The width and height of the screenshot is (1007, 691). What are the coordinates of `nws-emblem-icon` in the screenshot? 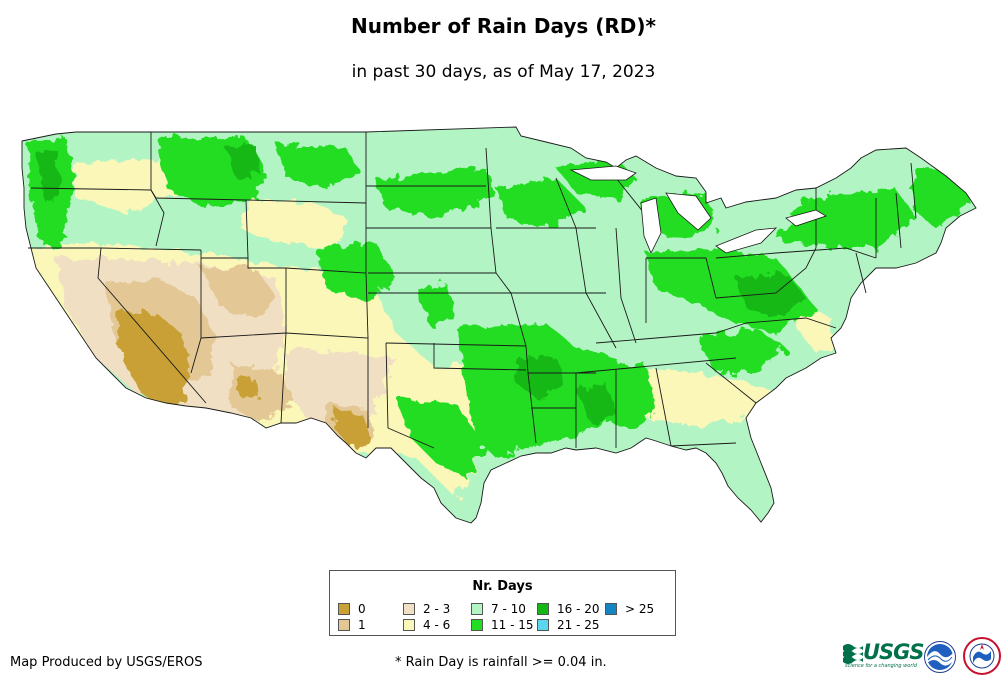 It's located at (982, 656).